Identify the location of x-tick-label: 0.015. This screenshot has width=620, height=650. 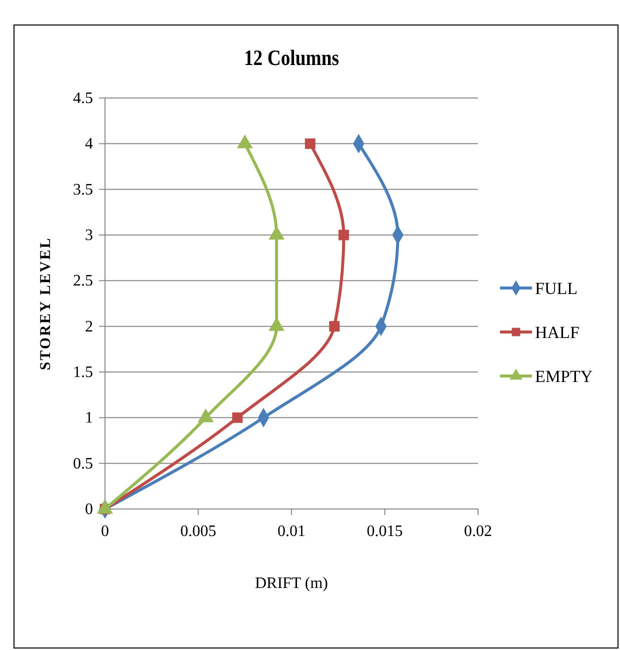
(384, 531).